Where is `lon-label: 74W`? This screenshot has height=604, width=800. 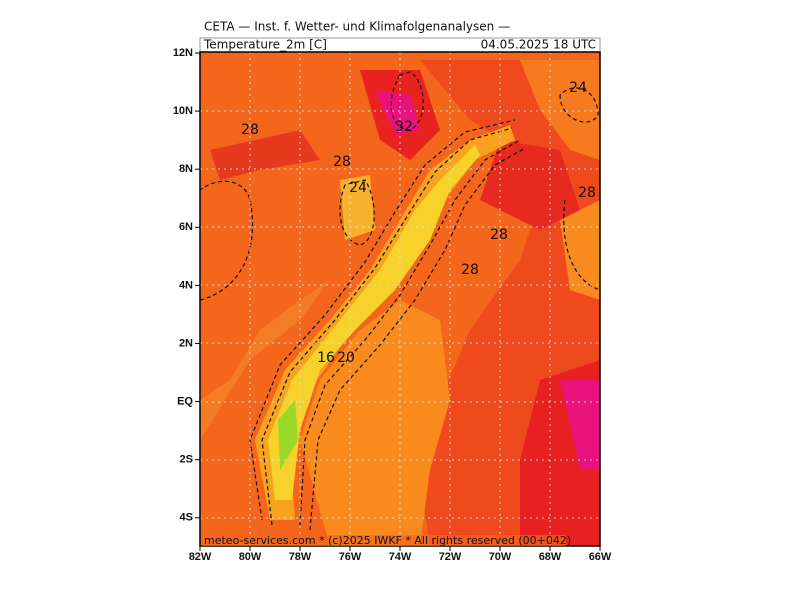
lon-label: 74W is located at coordinates (400, 557).